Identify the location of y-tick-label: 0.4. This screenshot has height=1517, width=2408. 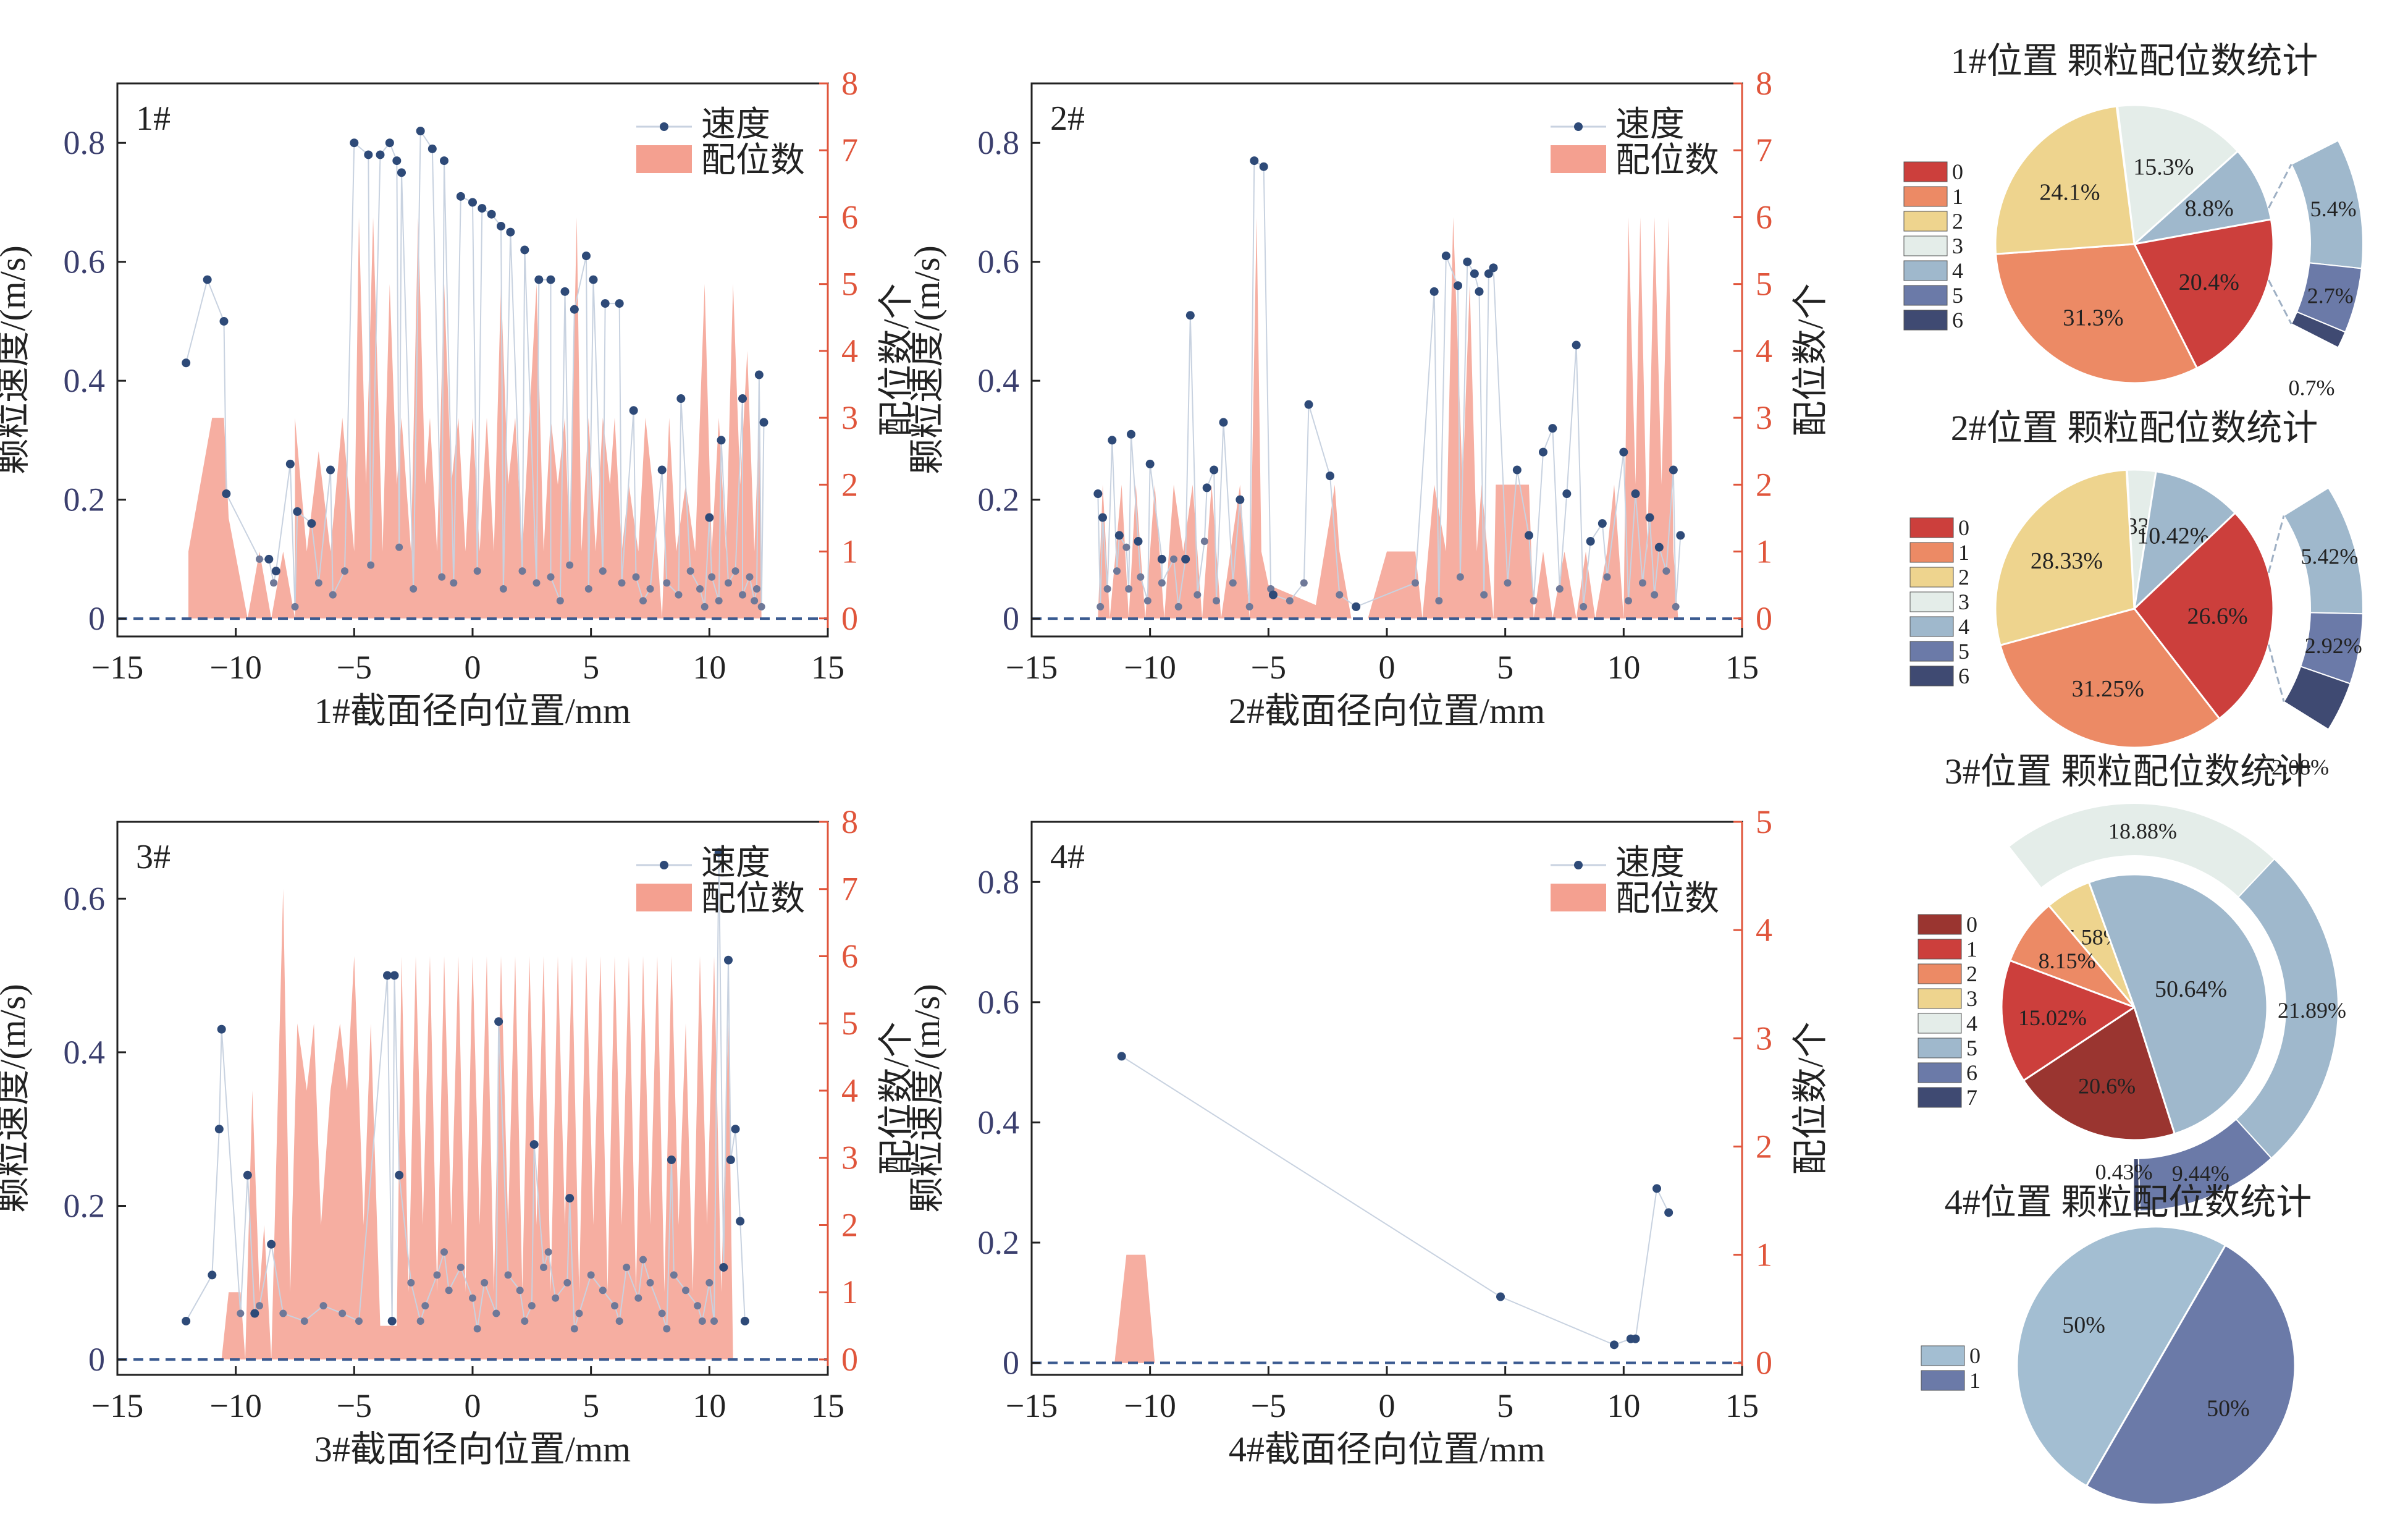
(85, 381).